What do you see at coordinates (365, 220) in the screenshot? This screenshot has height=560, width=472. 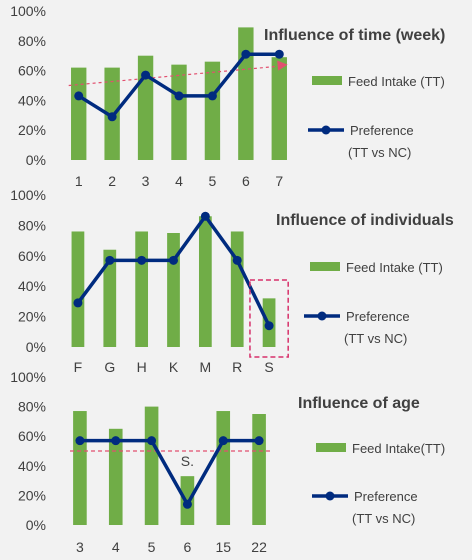 I see `panel-title: Influence of individuals` at bounding box center [365, 220].